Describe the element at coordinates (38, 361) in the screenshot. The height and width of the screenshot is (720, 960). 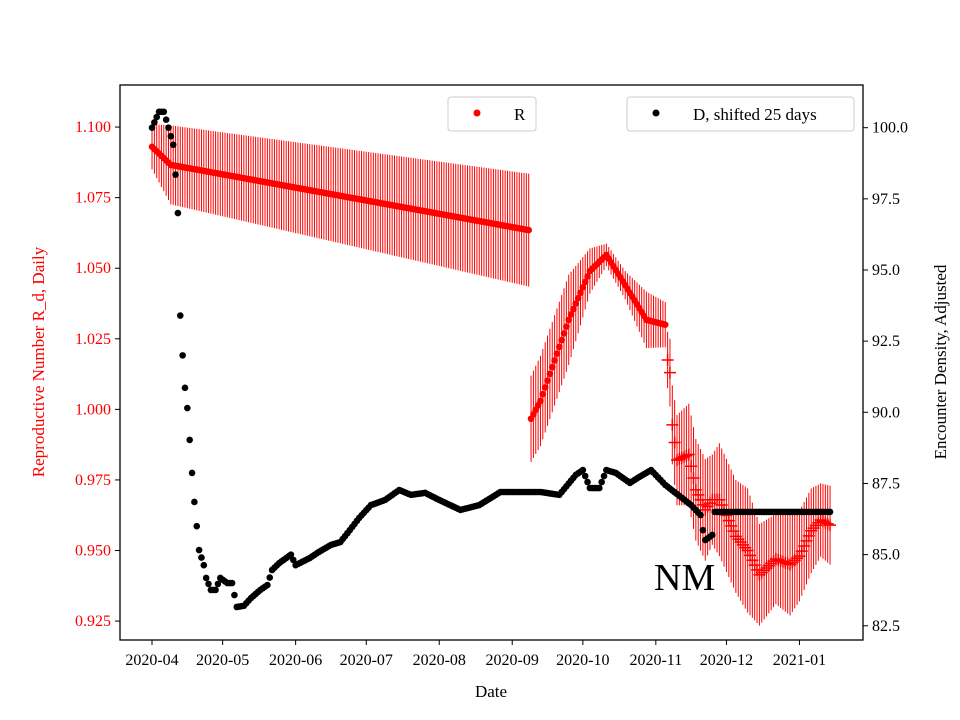
I see `left-axis-label: Reproductive Number R_d, Daily` at that location.